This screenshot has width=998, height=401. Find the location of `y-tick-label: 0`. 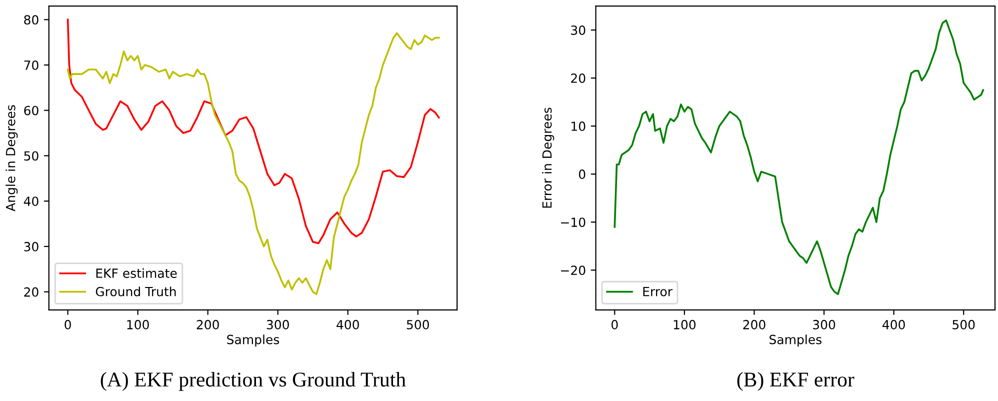

y-tick-label: 0 is located at coordinates (582, 175).